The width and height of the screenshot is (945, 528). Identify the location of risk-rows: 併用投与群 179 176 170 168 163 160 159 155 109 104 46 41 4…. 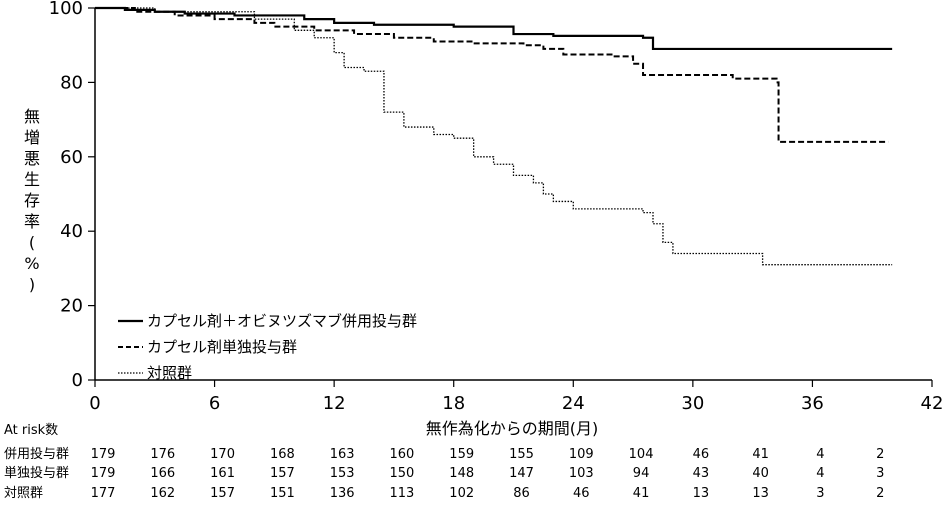
(444, 473).